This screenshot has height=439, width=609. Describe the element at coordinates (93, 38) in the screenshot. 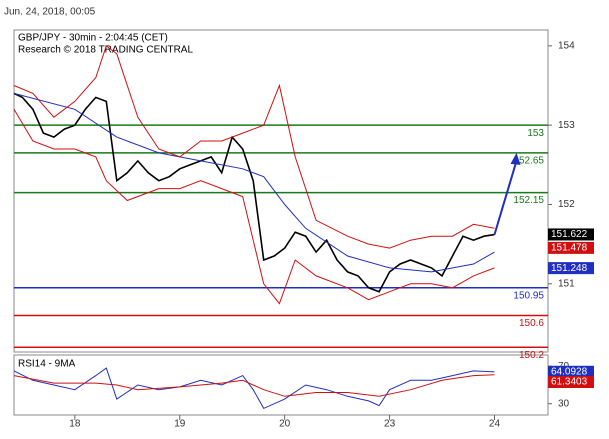

I see `chart-title: GBP/JPY - 30min - 2:04:45 (CET)` at that location.